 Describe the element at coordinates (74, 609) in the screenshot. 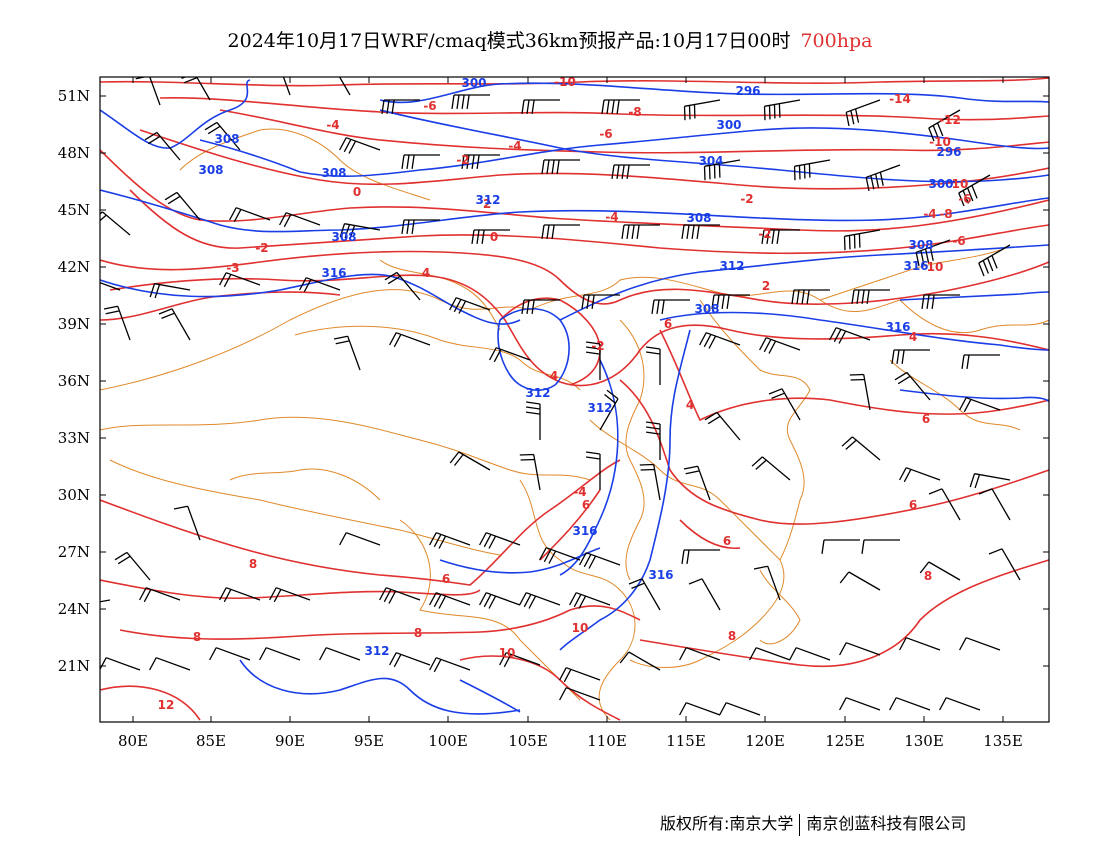

I see `lat-label: 24N` at that location.